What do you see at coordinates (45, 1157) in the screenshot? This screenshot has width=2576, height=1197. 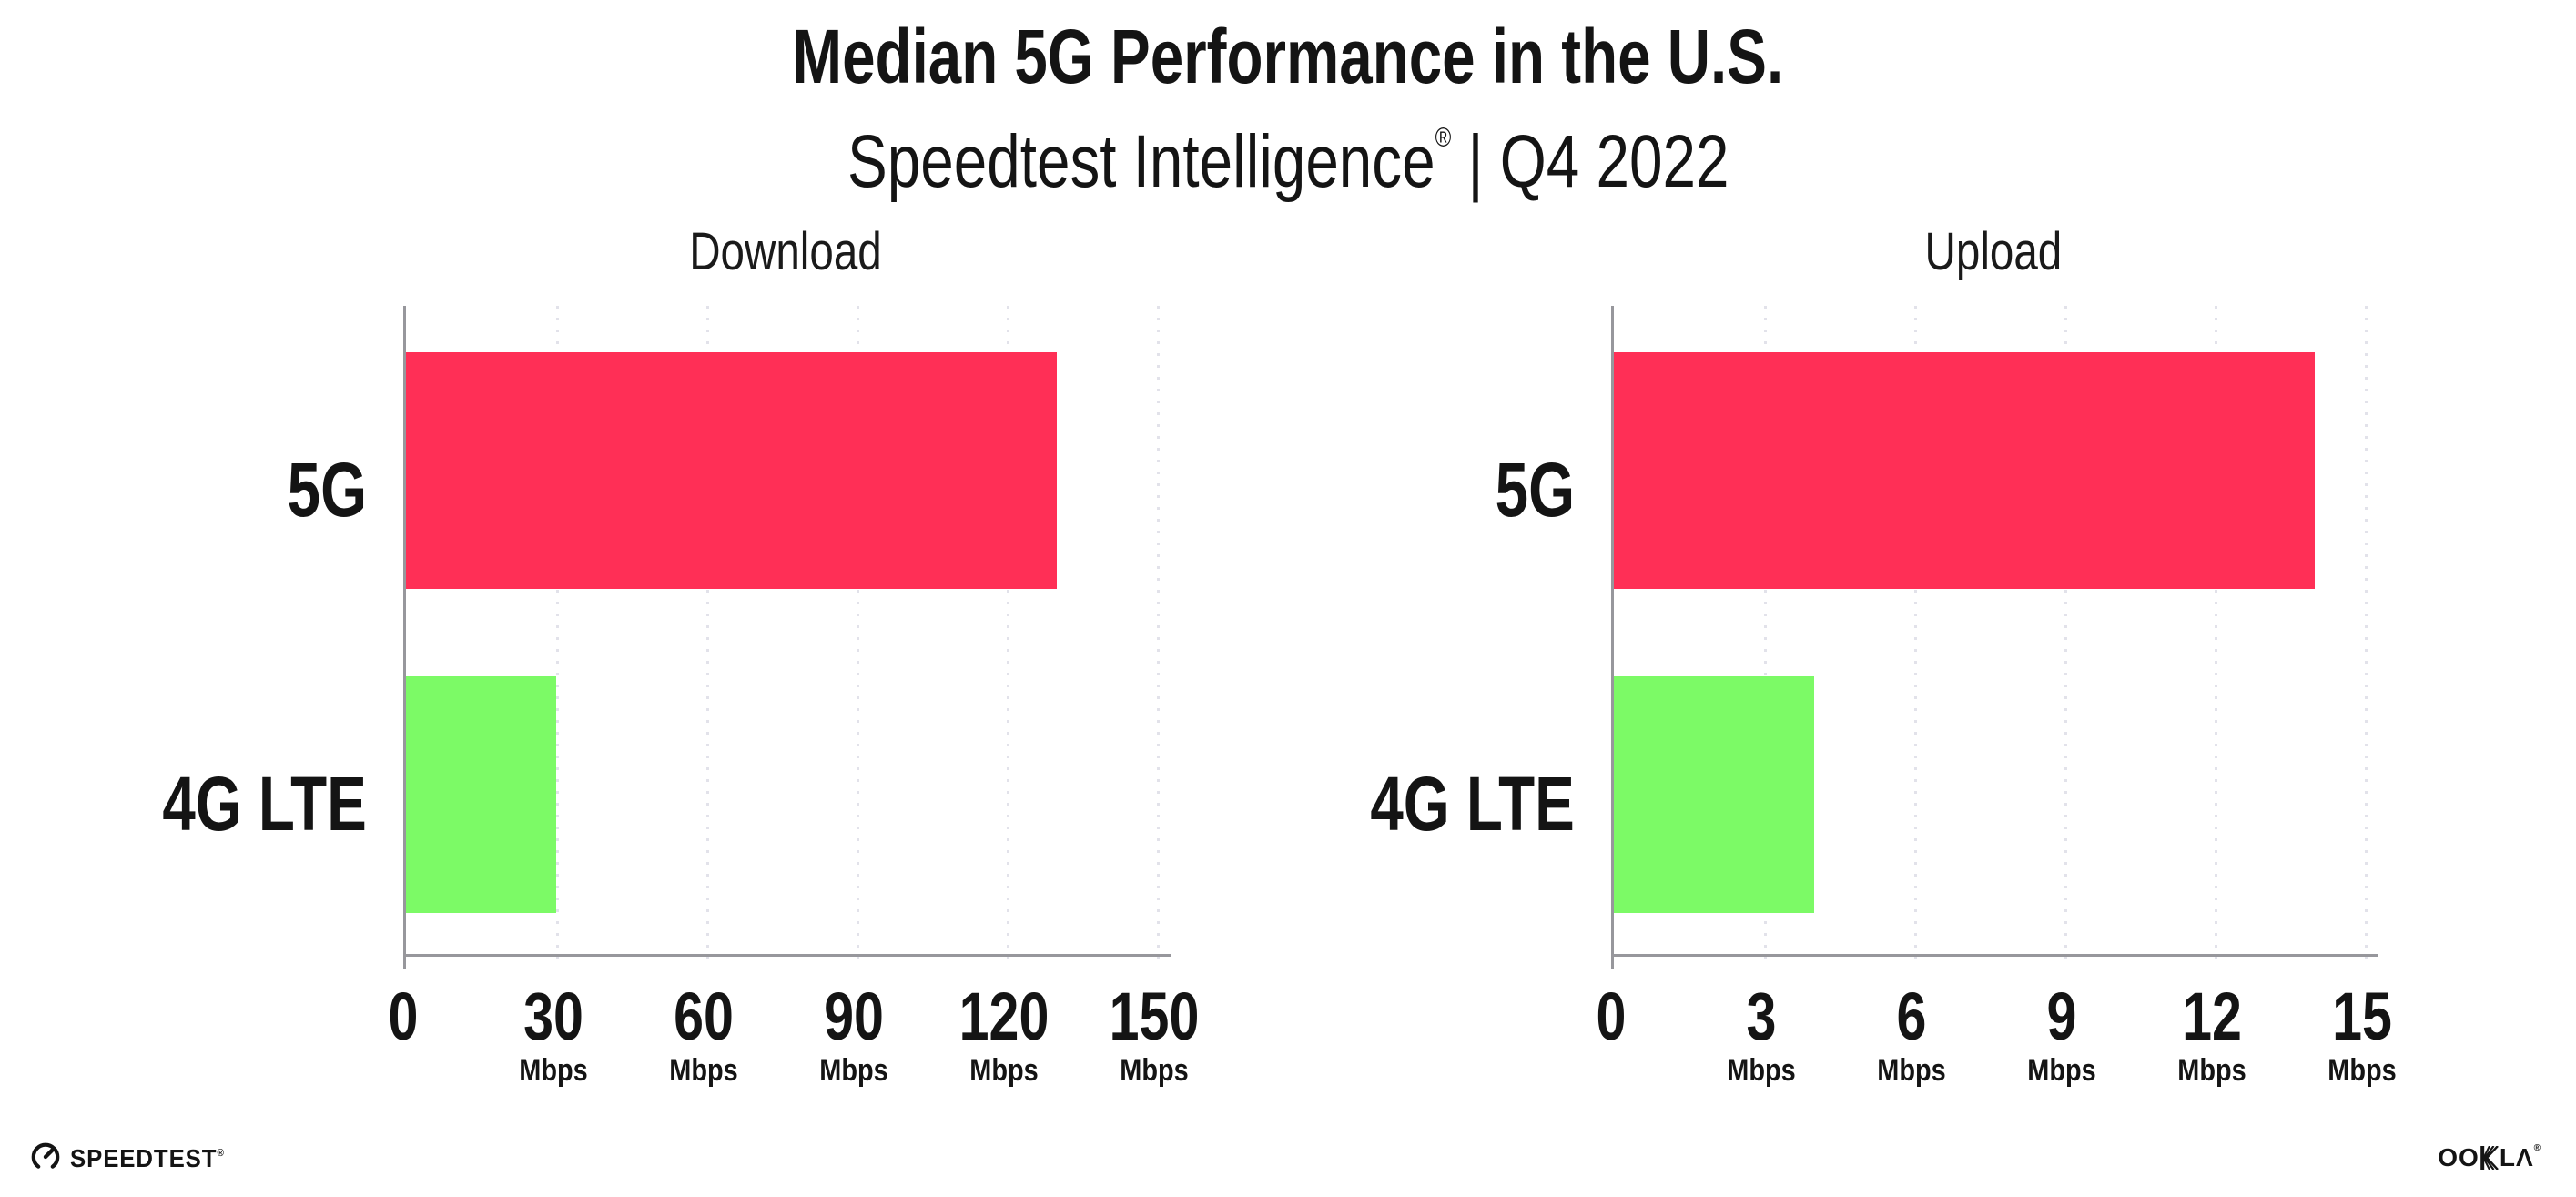 I see `speedtest-gauge-icon` at bounding box center [45, 1157].